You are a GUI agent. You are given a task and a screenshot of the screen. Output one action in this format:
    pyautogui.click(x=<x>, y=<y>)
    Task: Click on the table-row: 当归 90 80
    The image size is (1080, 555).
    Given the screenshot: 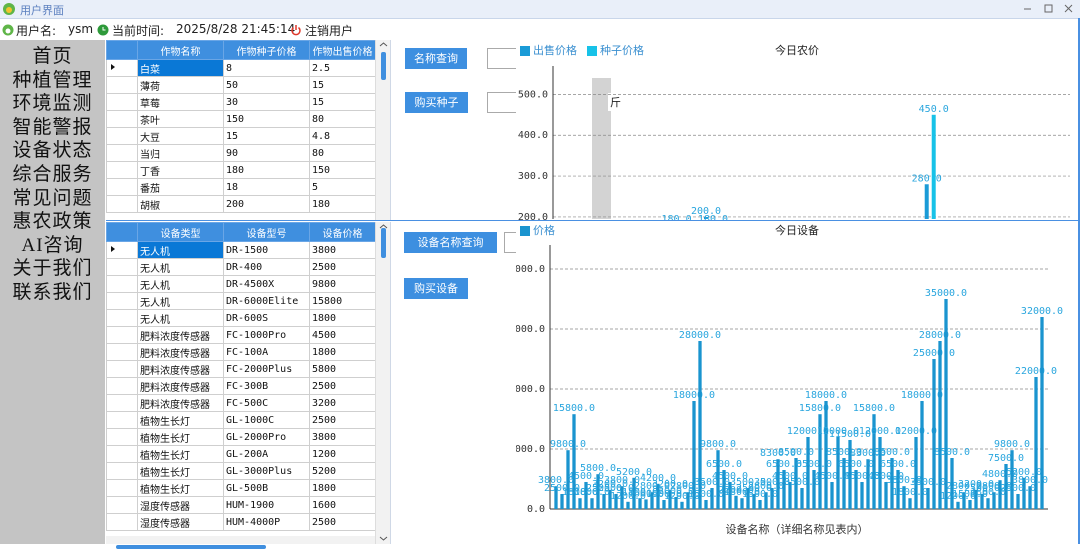 What is the action you would take?
    pyautogui.click(x=240, y=153)
    